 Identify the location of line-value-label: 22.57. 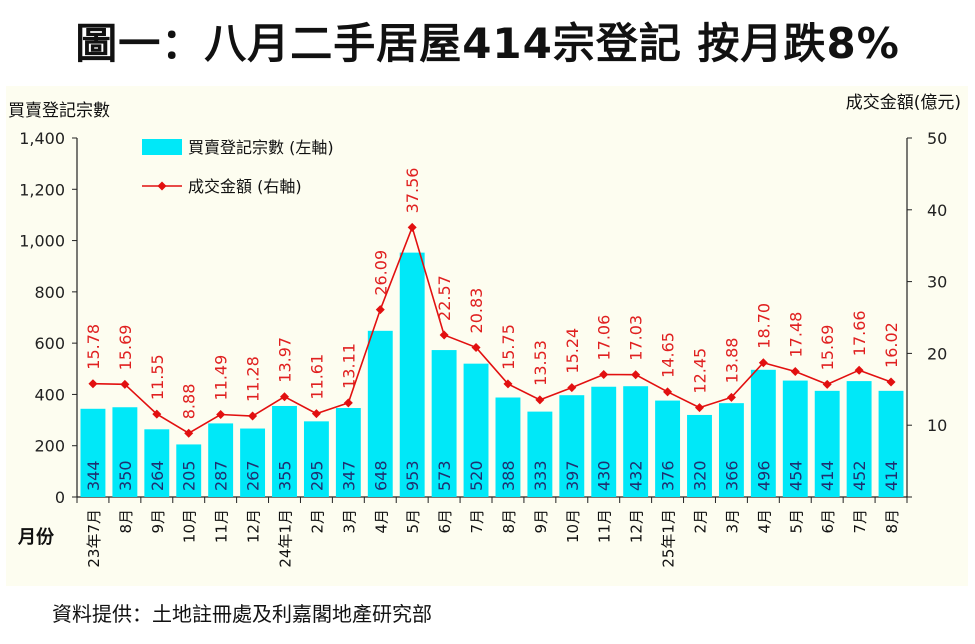
(444, 298).